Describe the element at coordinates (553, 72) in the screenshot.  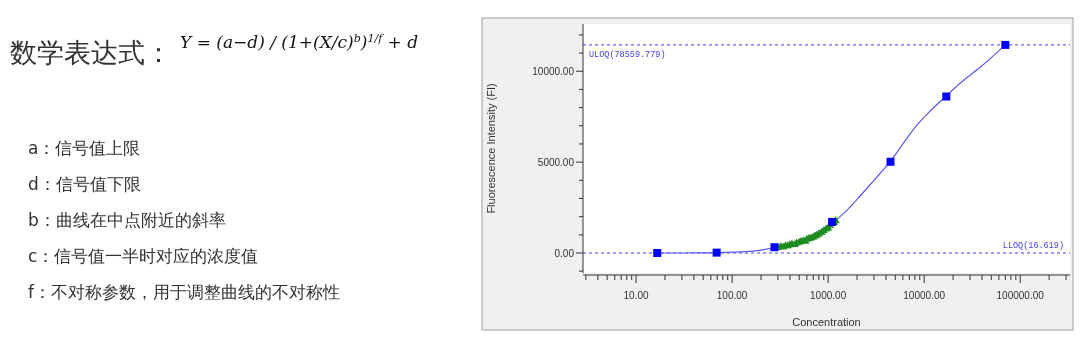
I see `y-tick-label: 10000.00` at that location.